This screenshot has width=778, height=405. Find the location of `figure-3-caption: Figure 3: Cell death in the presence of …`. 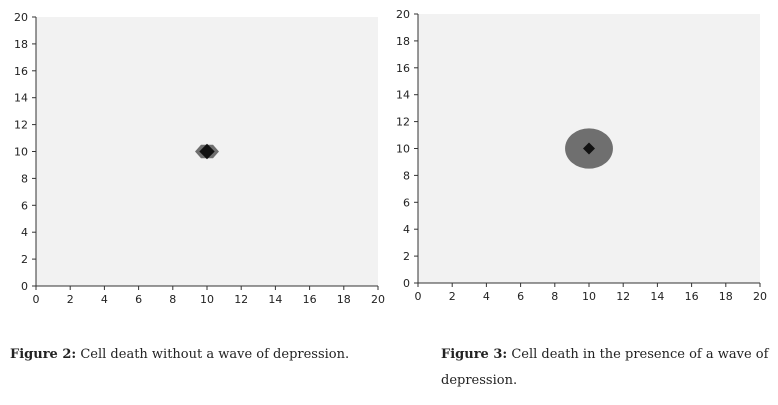

figure-3-caption: Figure 3: Cell death in the presence of … is located at coordinates (608, 368).